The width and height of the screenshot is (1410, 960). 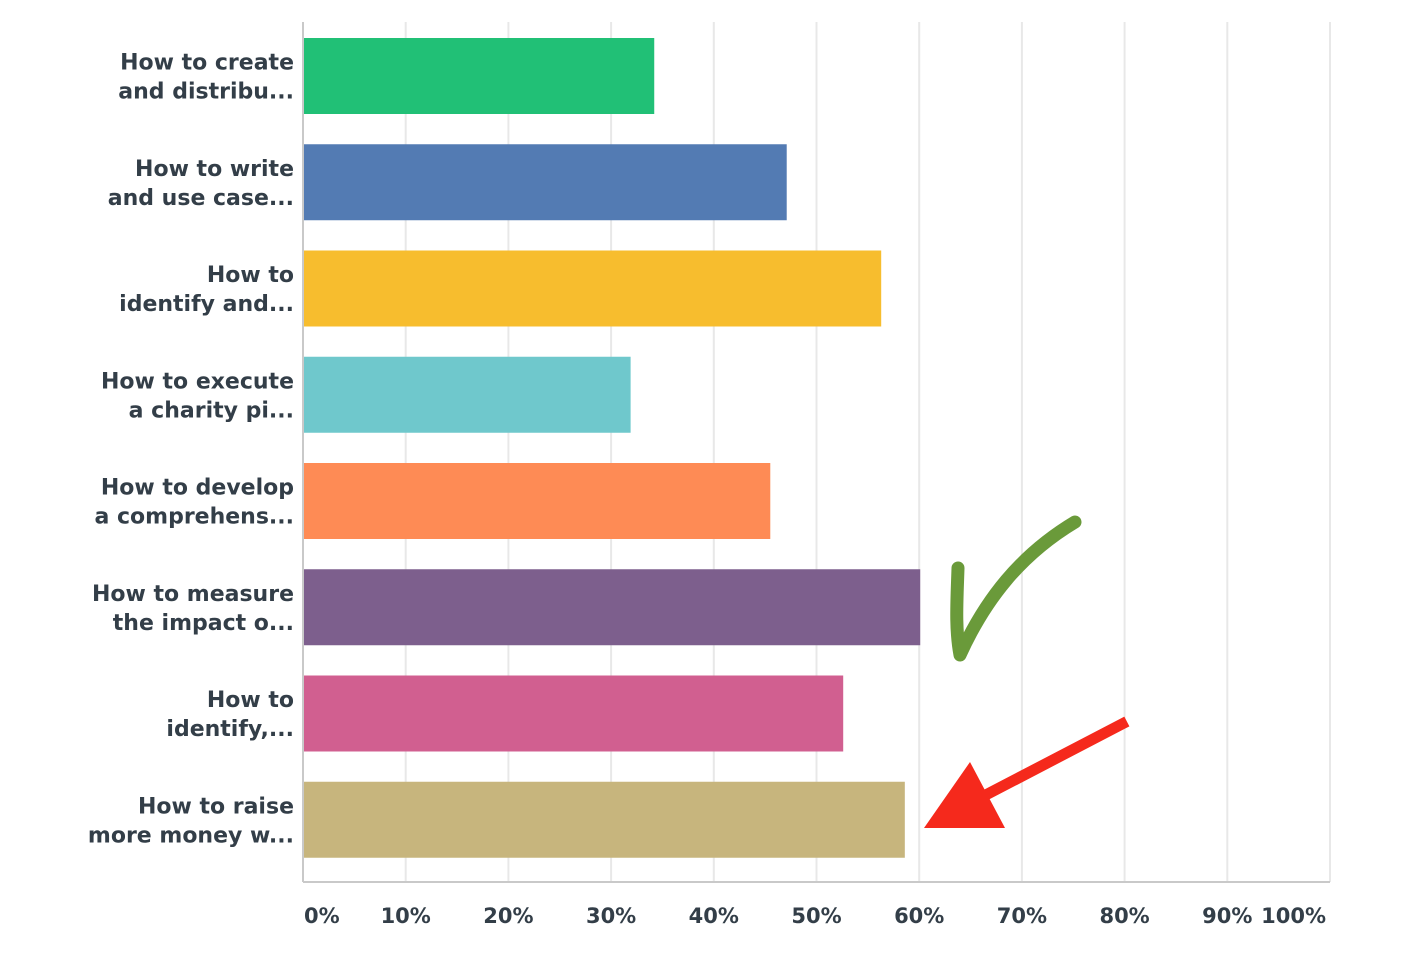 What do you see at coordinates (919, 916) in the screenshot?
I see `x-tick-label: 60%` at bounding box center [919, 916].